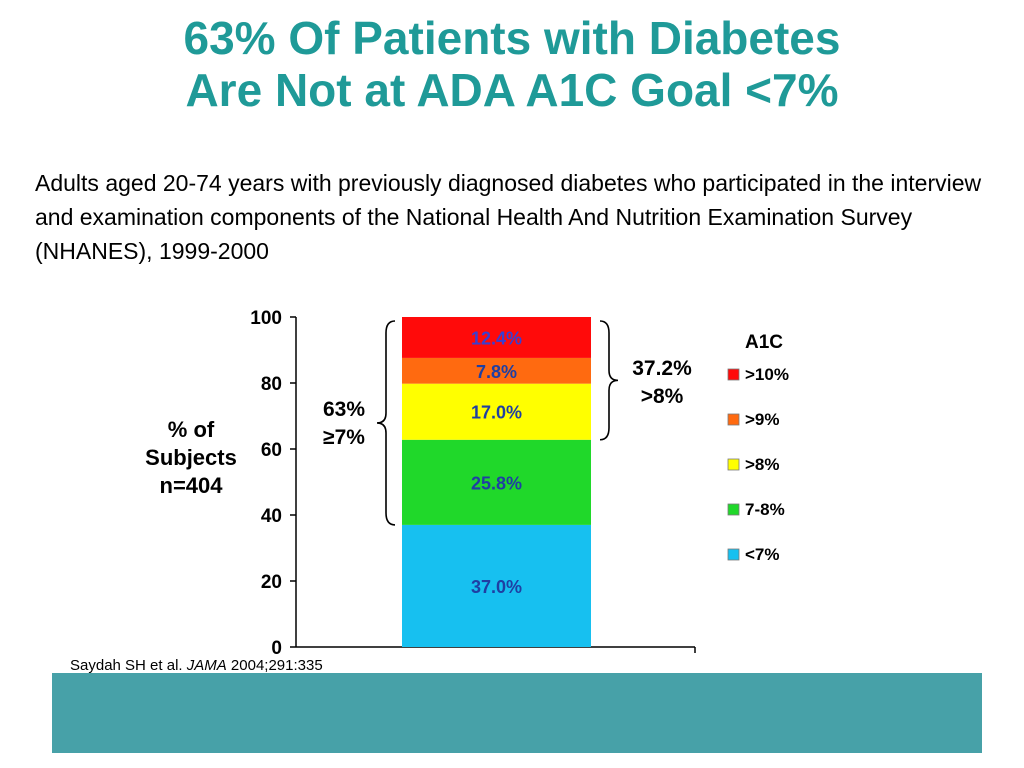  I want to click on legend-label: >10%, so click(767, 374).